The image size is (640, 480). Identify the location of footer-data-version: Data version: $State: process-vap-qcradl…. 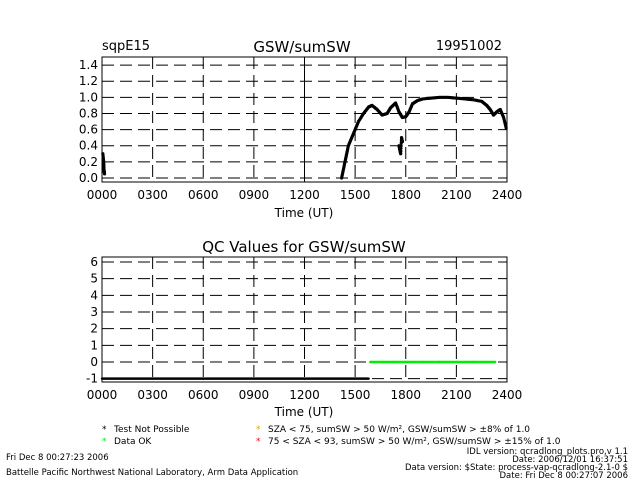
(516, 468).